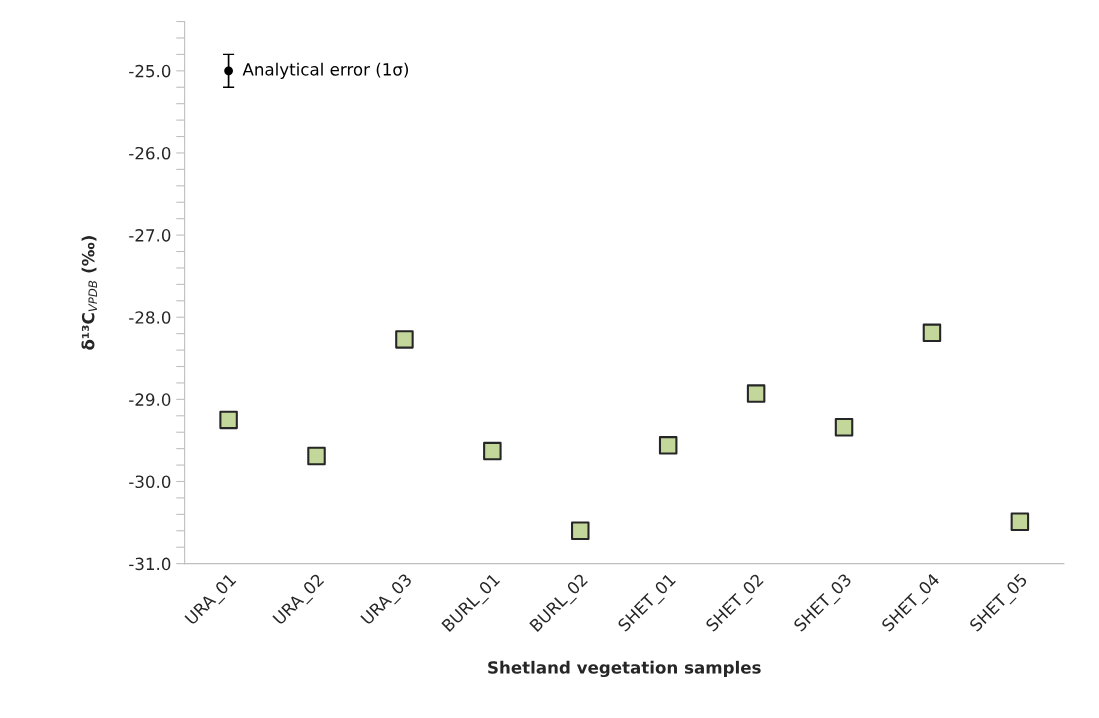 This screenshot has height=718, width=1099. I want to click on y-tick-label: -26.0, so click(150, 153).